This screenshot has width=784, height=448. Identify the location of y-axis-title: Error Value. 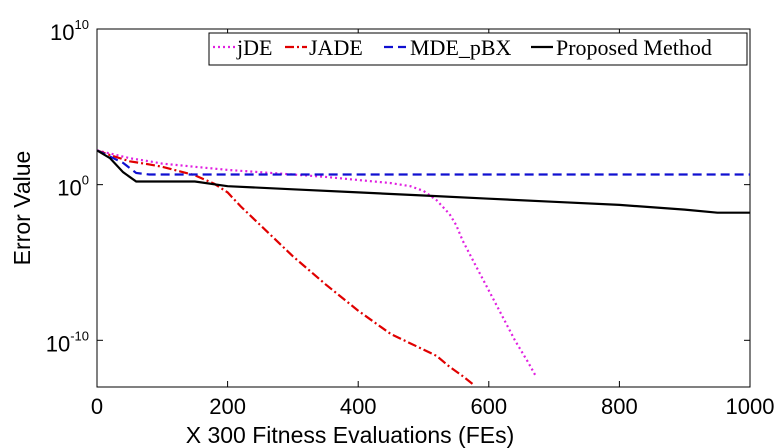
(22, 208).